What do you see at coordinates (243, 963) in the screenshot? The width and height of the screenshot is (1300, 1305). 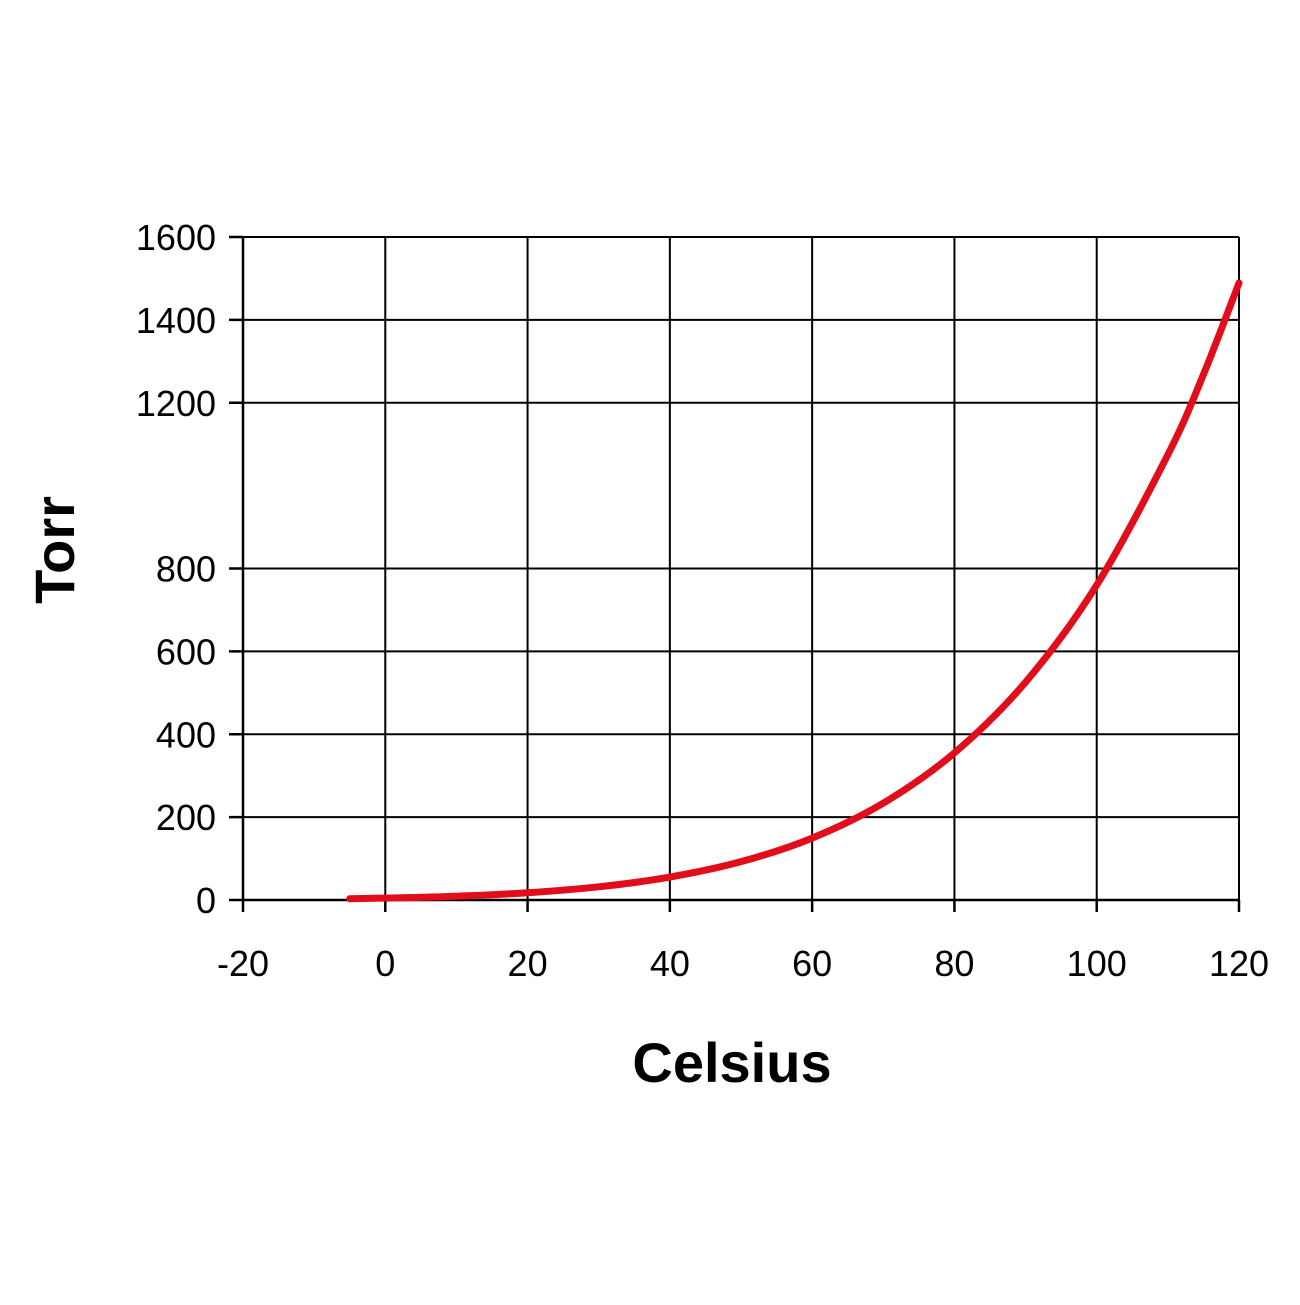 I see `x-tick-label: -20` at bounding box center [243, 963].